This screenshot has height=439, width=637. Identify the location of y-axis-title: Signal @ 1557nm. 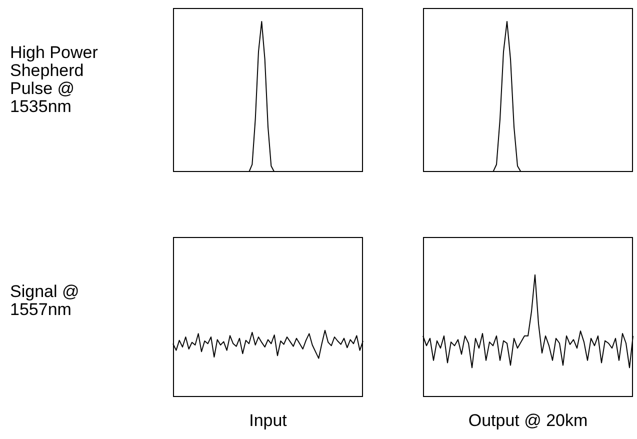
(45, 300).